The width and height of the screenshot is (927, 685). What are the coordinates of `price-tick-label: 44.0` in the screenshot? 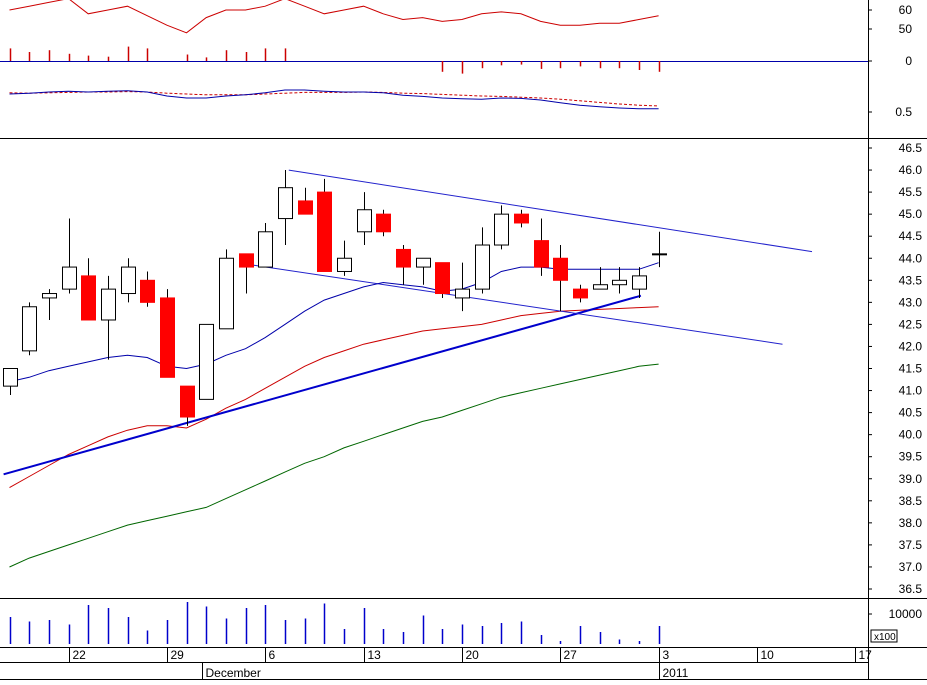 It's located at (911, 258).